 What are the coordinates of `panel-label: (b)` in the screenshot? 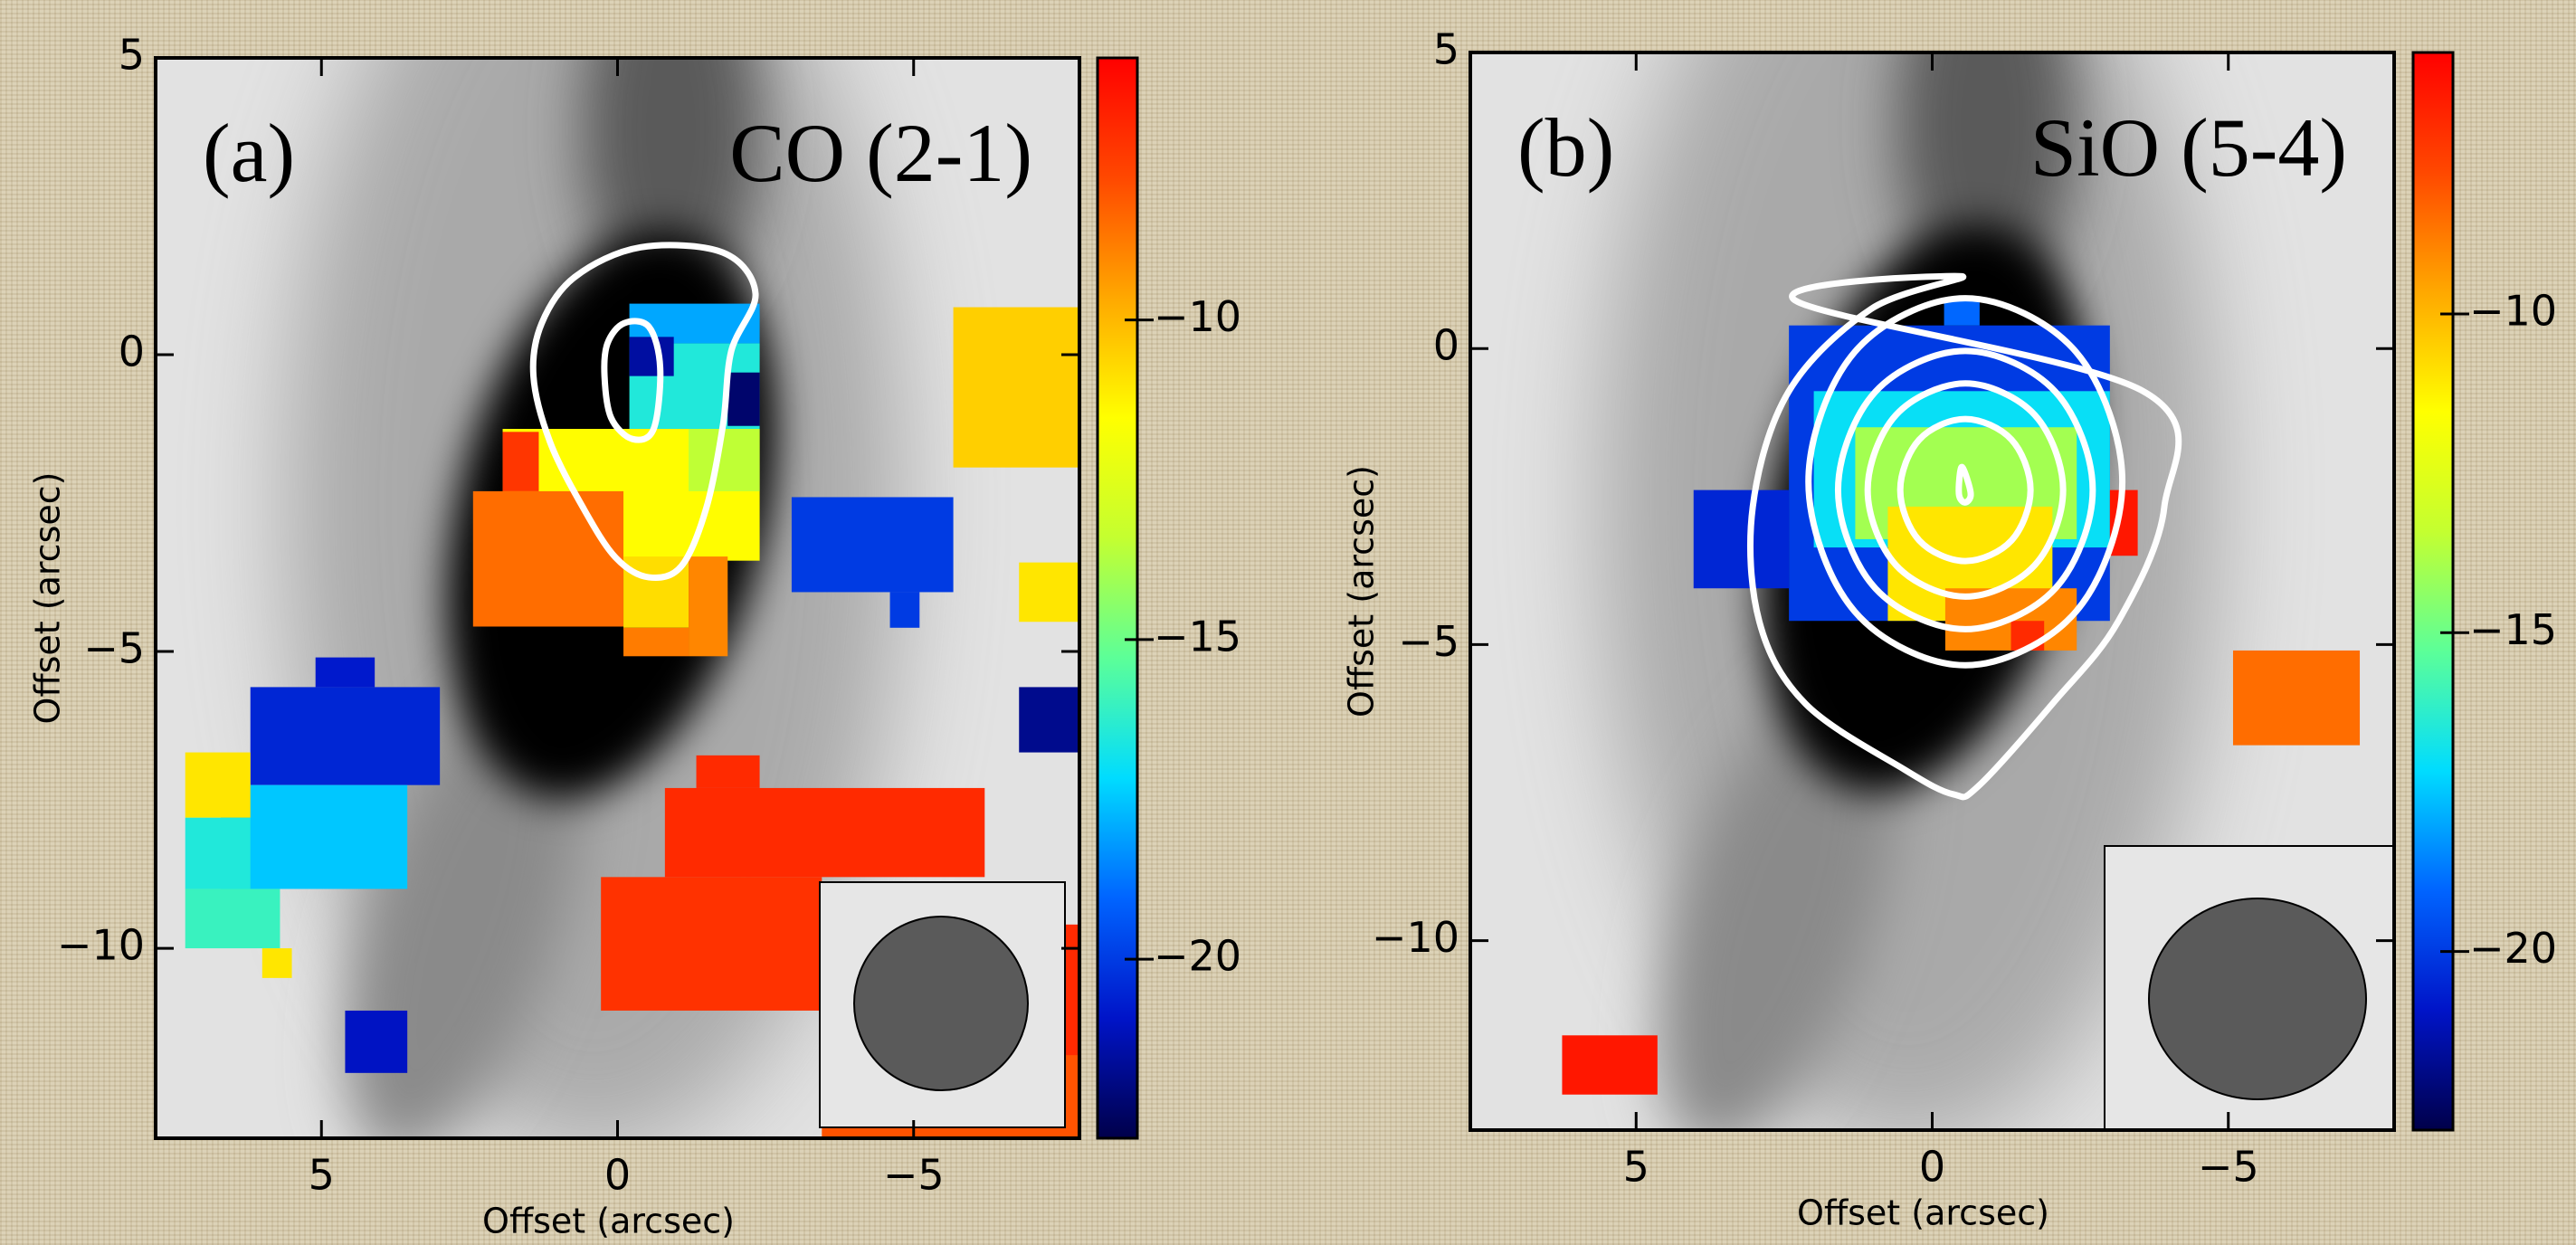 It's located at (1565, 147).